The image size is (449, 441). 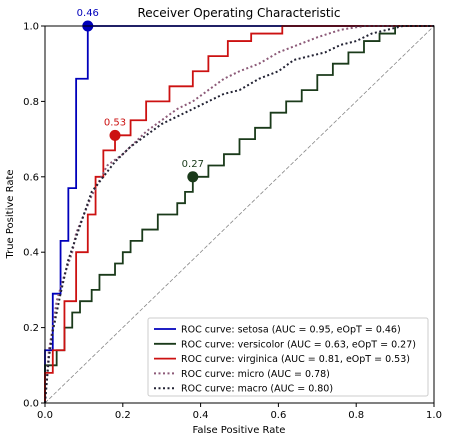 I want to click on annotation-label-1: 0.27, so click(x=193, y=164).